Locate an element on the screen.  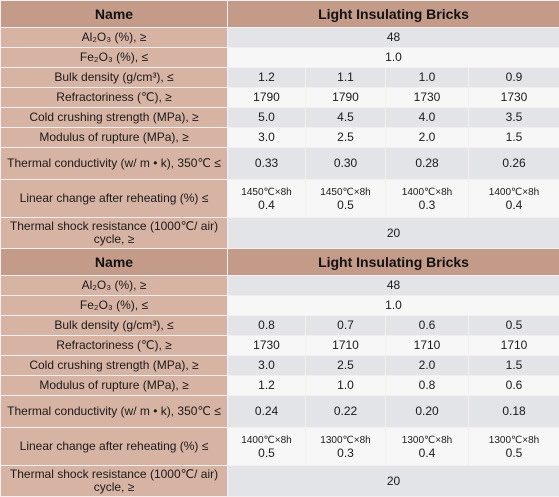
row-label: Al₂O₃ (%), ≥ is located at coordinates (114, 286).